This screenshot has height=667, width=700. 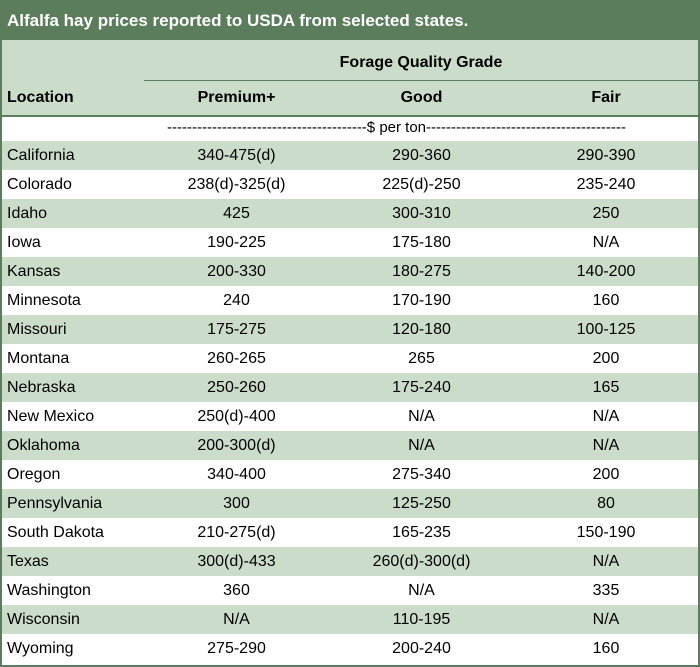 What do you see at coordinates (421, 97) in the screenshot?
I see `column-header-good: Good` at bounding box center [421, 97].